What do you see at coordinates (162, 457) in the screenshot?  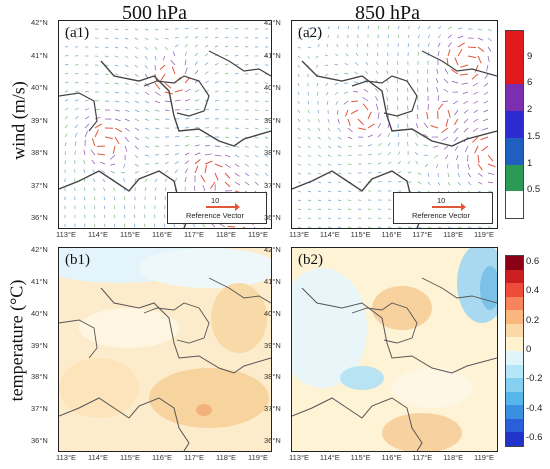 I see `lon-tick-label: 116°E` at bounding box center [162, 457].